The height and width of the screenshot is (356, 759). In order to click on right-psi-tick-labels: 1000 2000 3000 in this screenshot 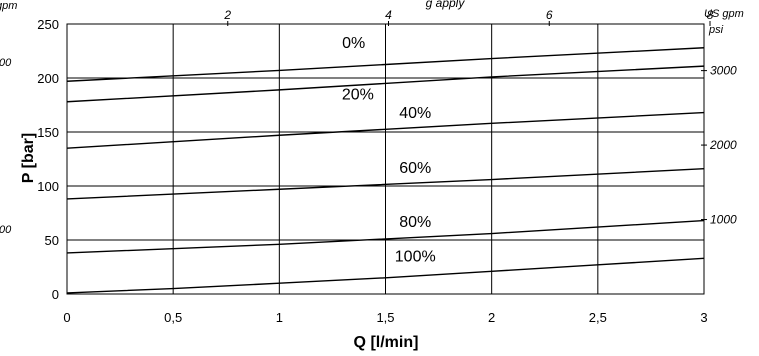, I will do `click(719, 145)`.